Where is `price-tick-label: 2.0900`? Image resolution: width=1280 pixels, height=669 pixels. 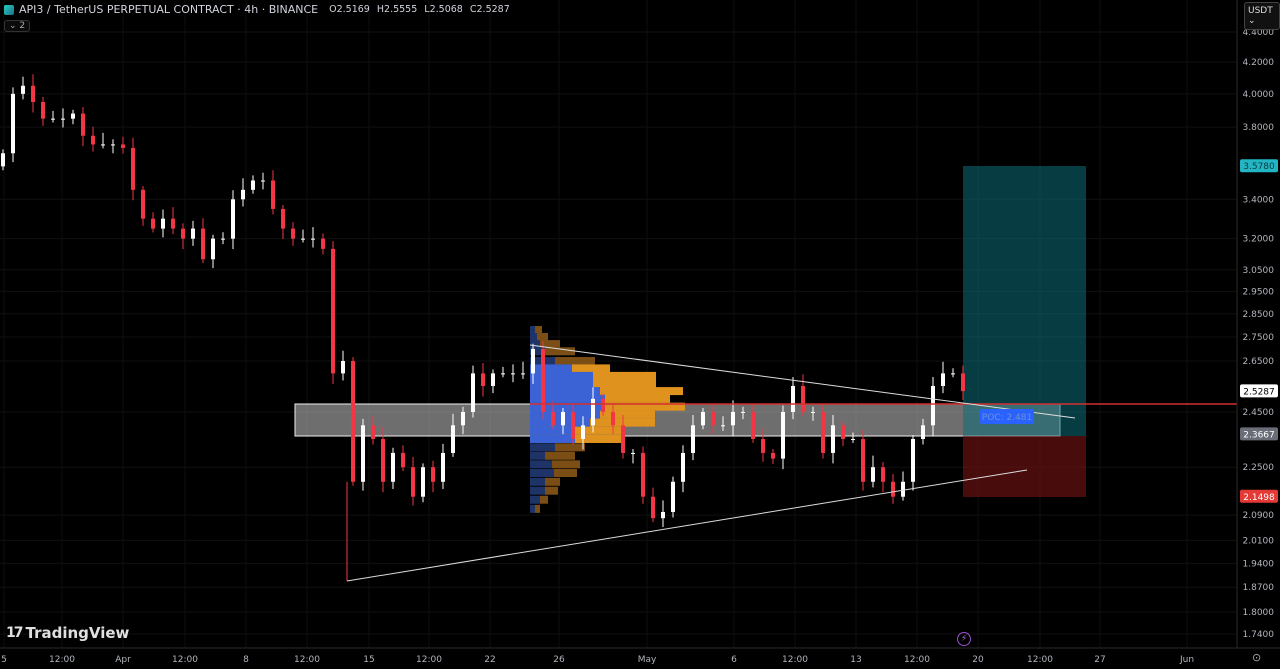 price-tick-label: 2.0900 is located at coordinates (1259, 516).